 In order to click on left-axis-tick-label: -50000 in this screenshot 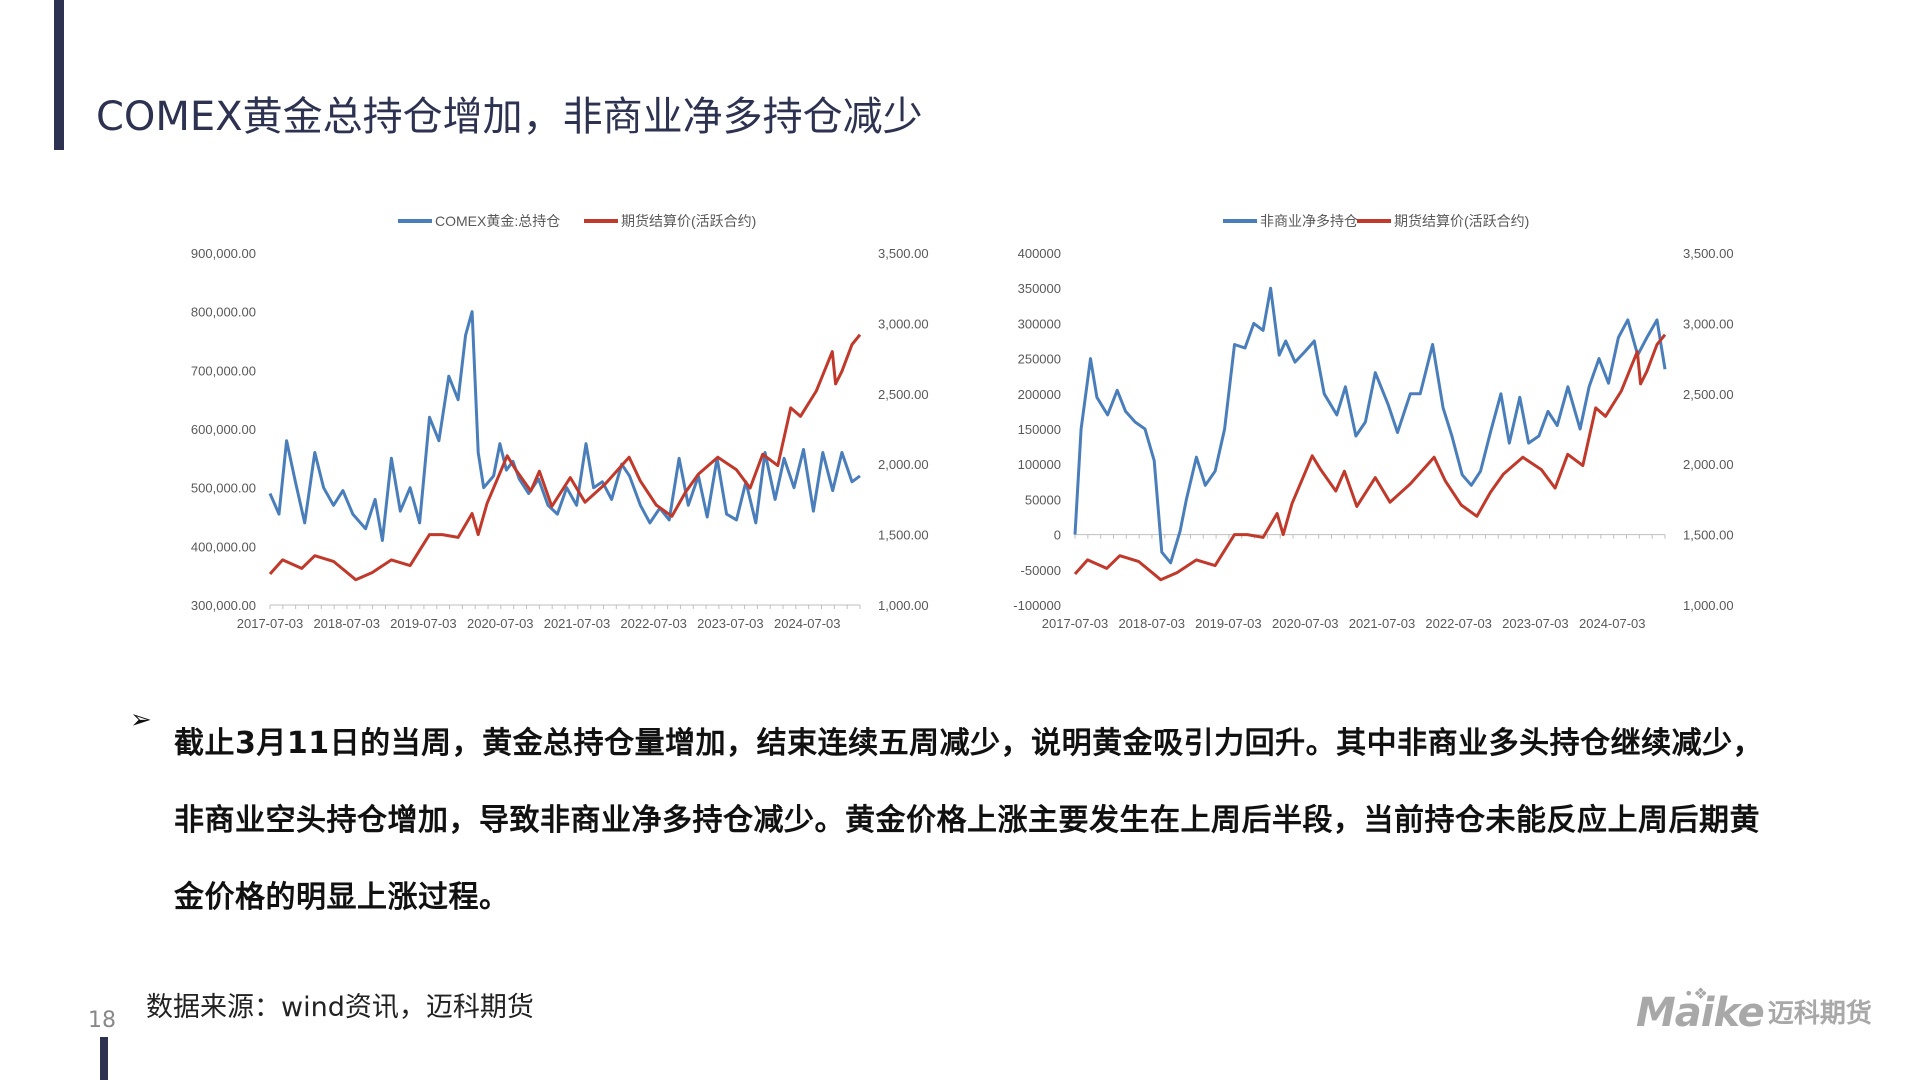, I will do `click(1041, 570)`.